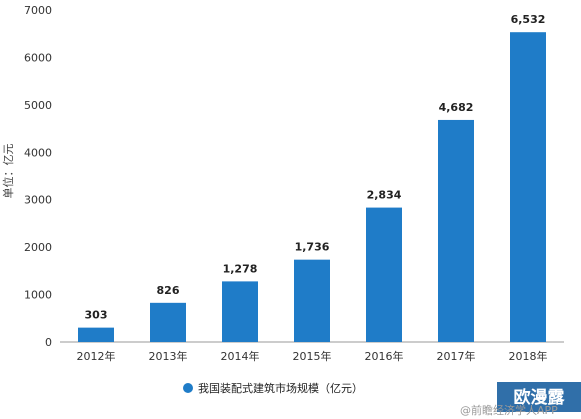 This screenshot has width=581, height=419. I want to click on watermark-source: @前瞻经济学人APP, so click(509, 410).